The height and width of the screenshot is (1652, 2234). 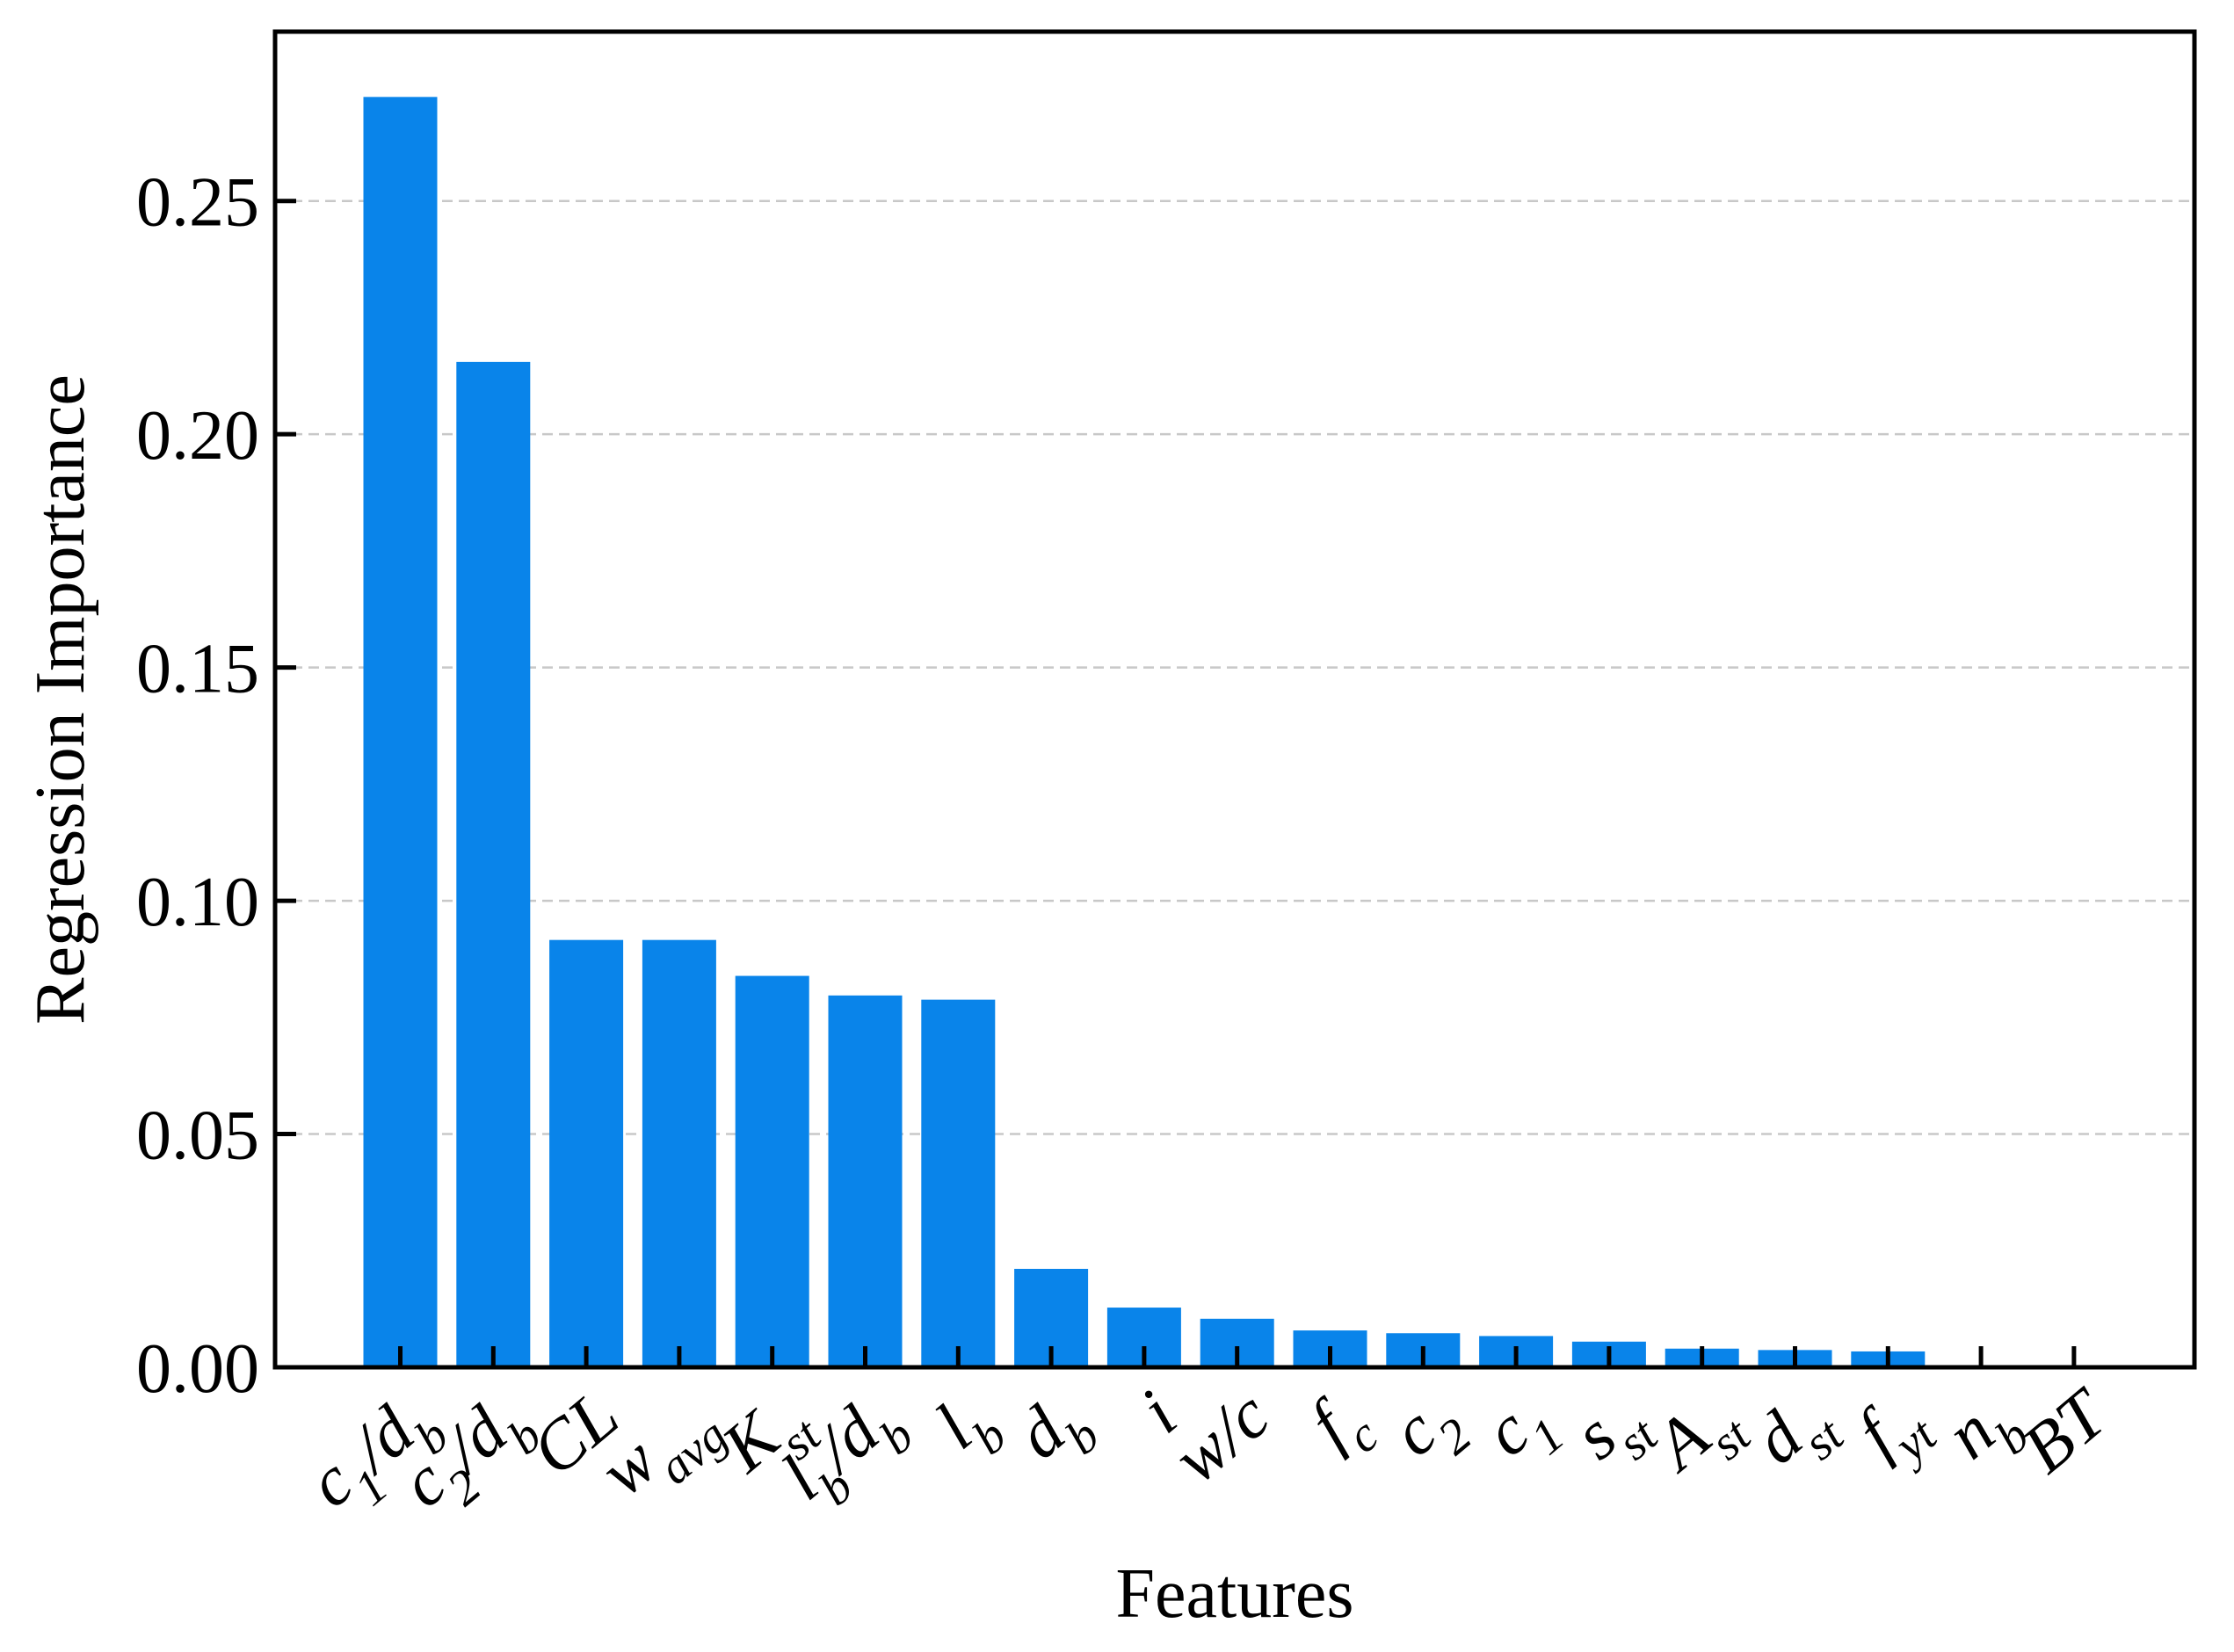 I want to click on x-tick-label: c2/db, so click(x=469, y=1456).